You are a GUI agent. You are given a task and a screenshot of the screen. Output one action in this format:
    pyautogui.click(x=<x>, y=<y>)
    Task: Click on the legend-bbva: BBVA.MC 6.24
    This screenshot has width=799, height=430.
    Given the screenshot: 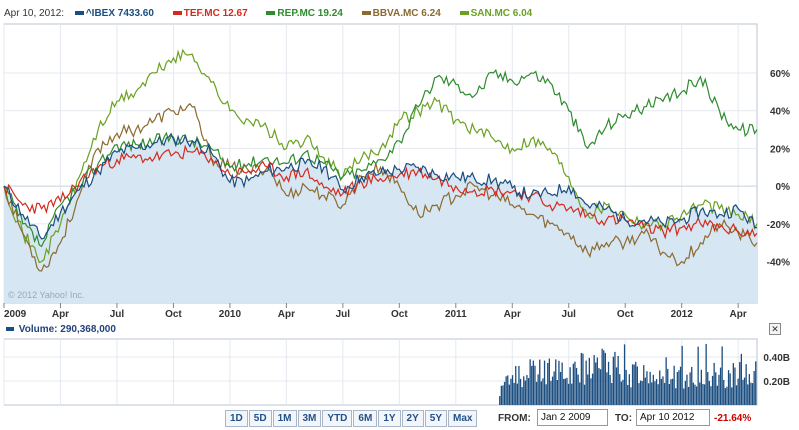 What is the action you would take?
    pyautogui.click(x=401, y=13)
    